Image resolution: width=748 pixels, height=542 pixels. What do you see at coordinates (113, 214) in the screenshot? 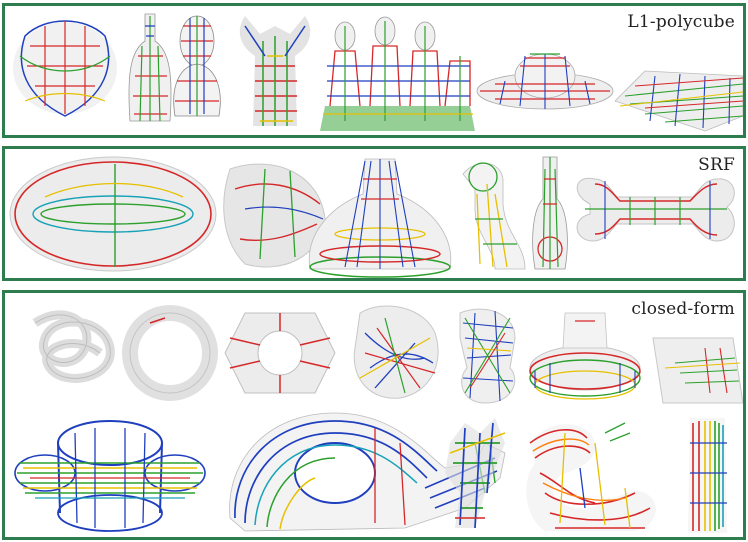
I see `model-ellipsoid` at bounding box center [113, 214].